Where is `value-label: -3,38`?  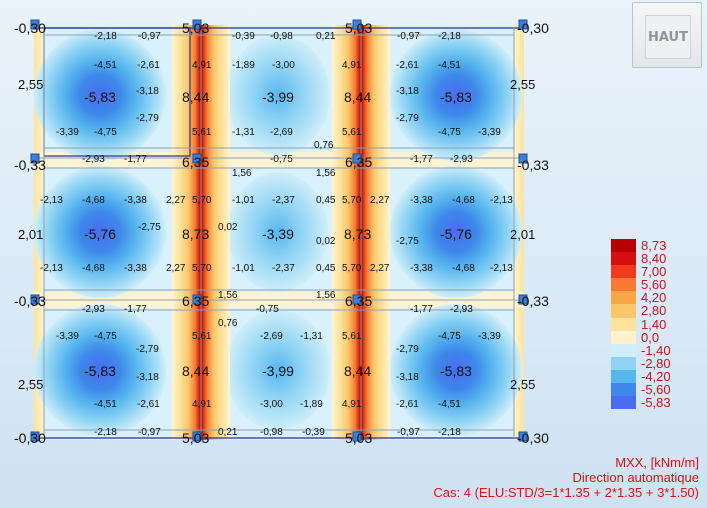
value-label: -3,38 is located at coordinates (421, 268).